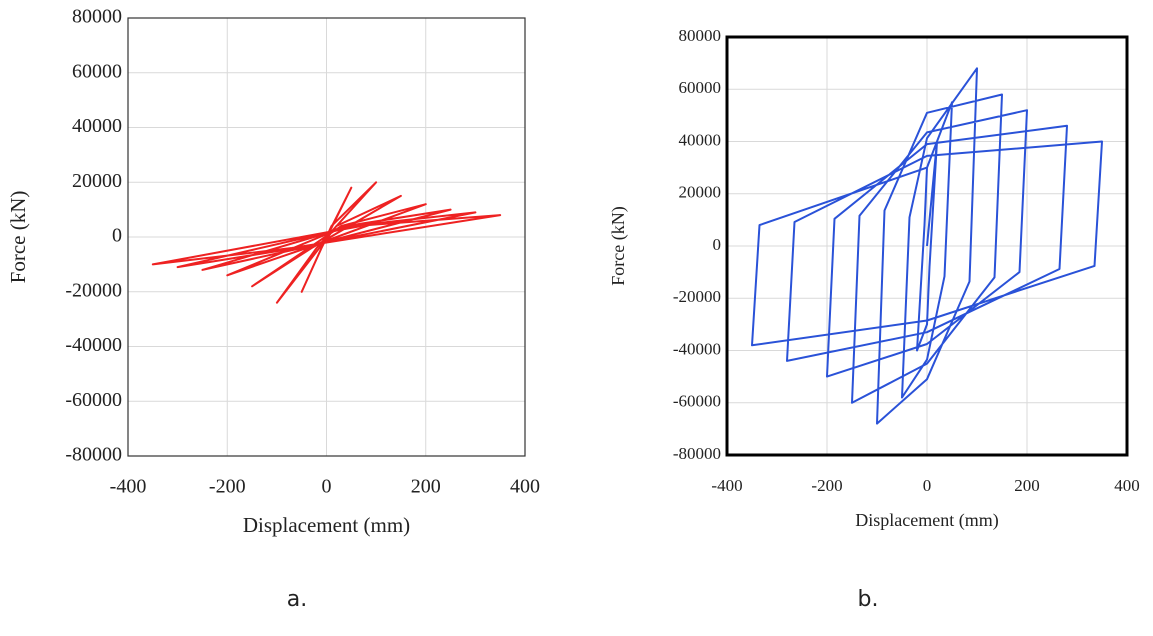  What do you see at coordinates (326, 242) in the screenshot?
I see `hysteresis-line` at bounding box center [326, 242].